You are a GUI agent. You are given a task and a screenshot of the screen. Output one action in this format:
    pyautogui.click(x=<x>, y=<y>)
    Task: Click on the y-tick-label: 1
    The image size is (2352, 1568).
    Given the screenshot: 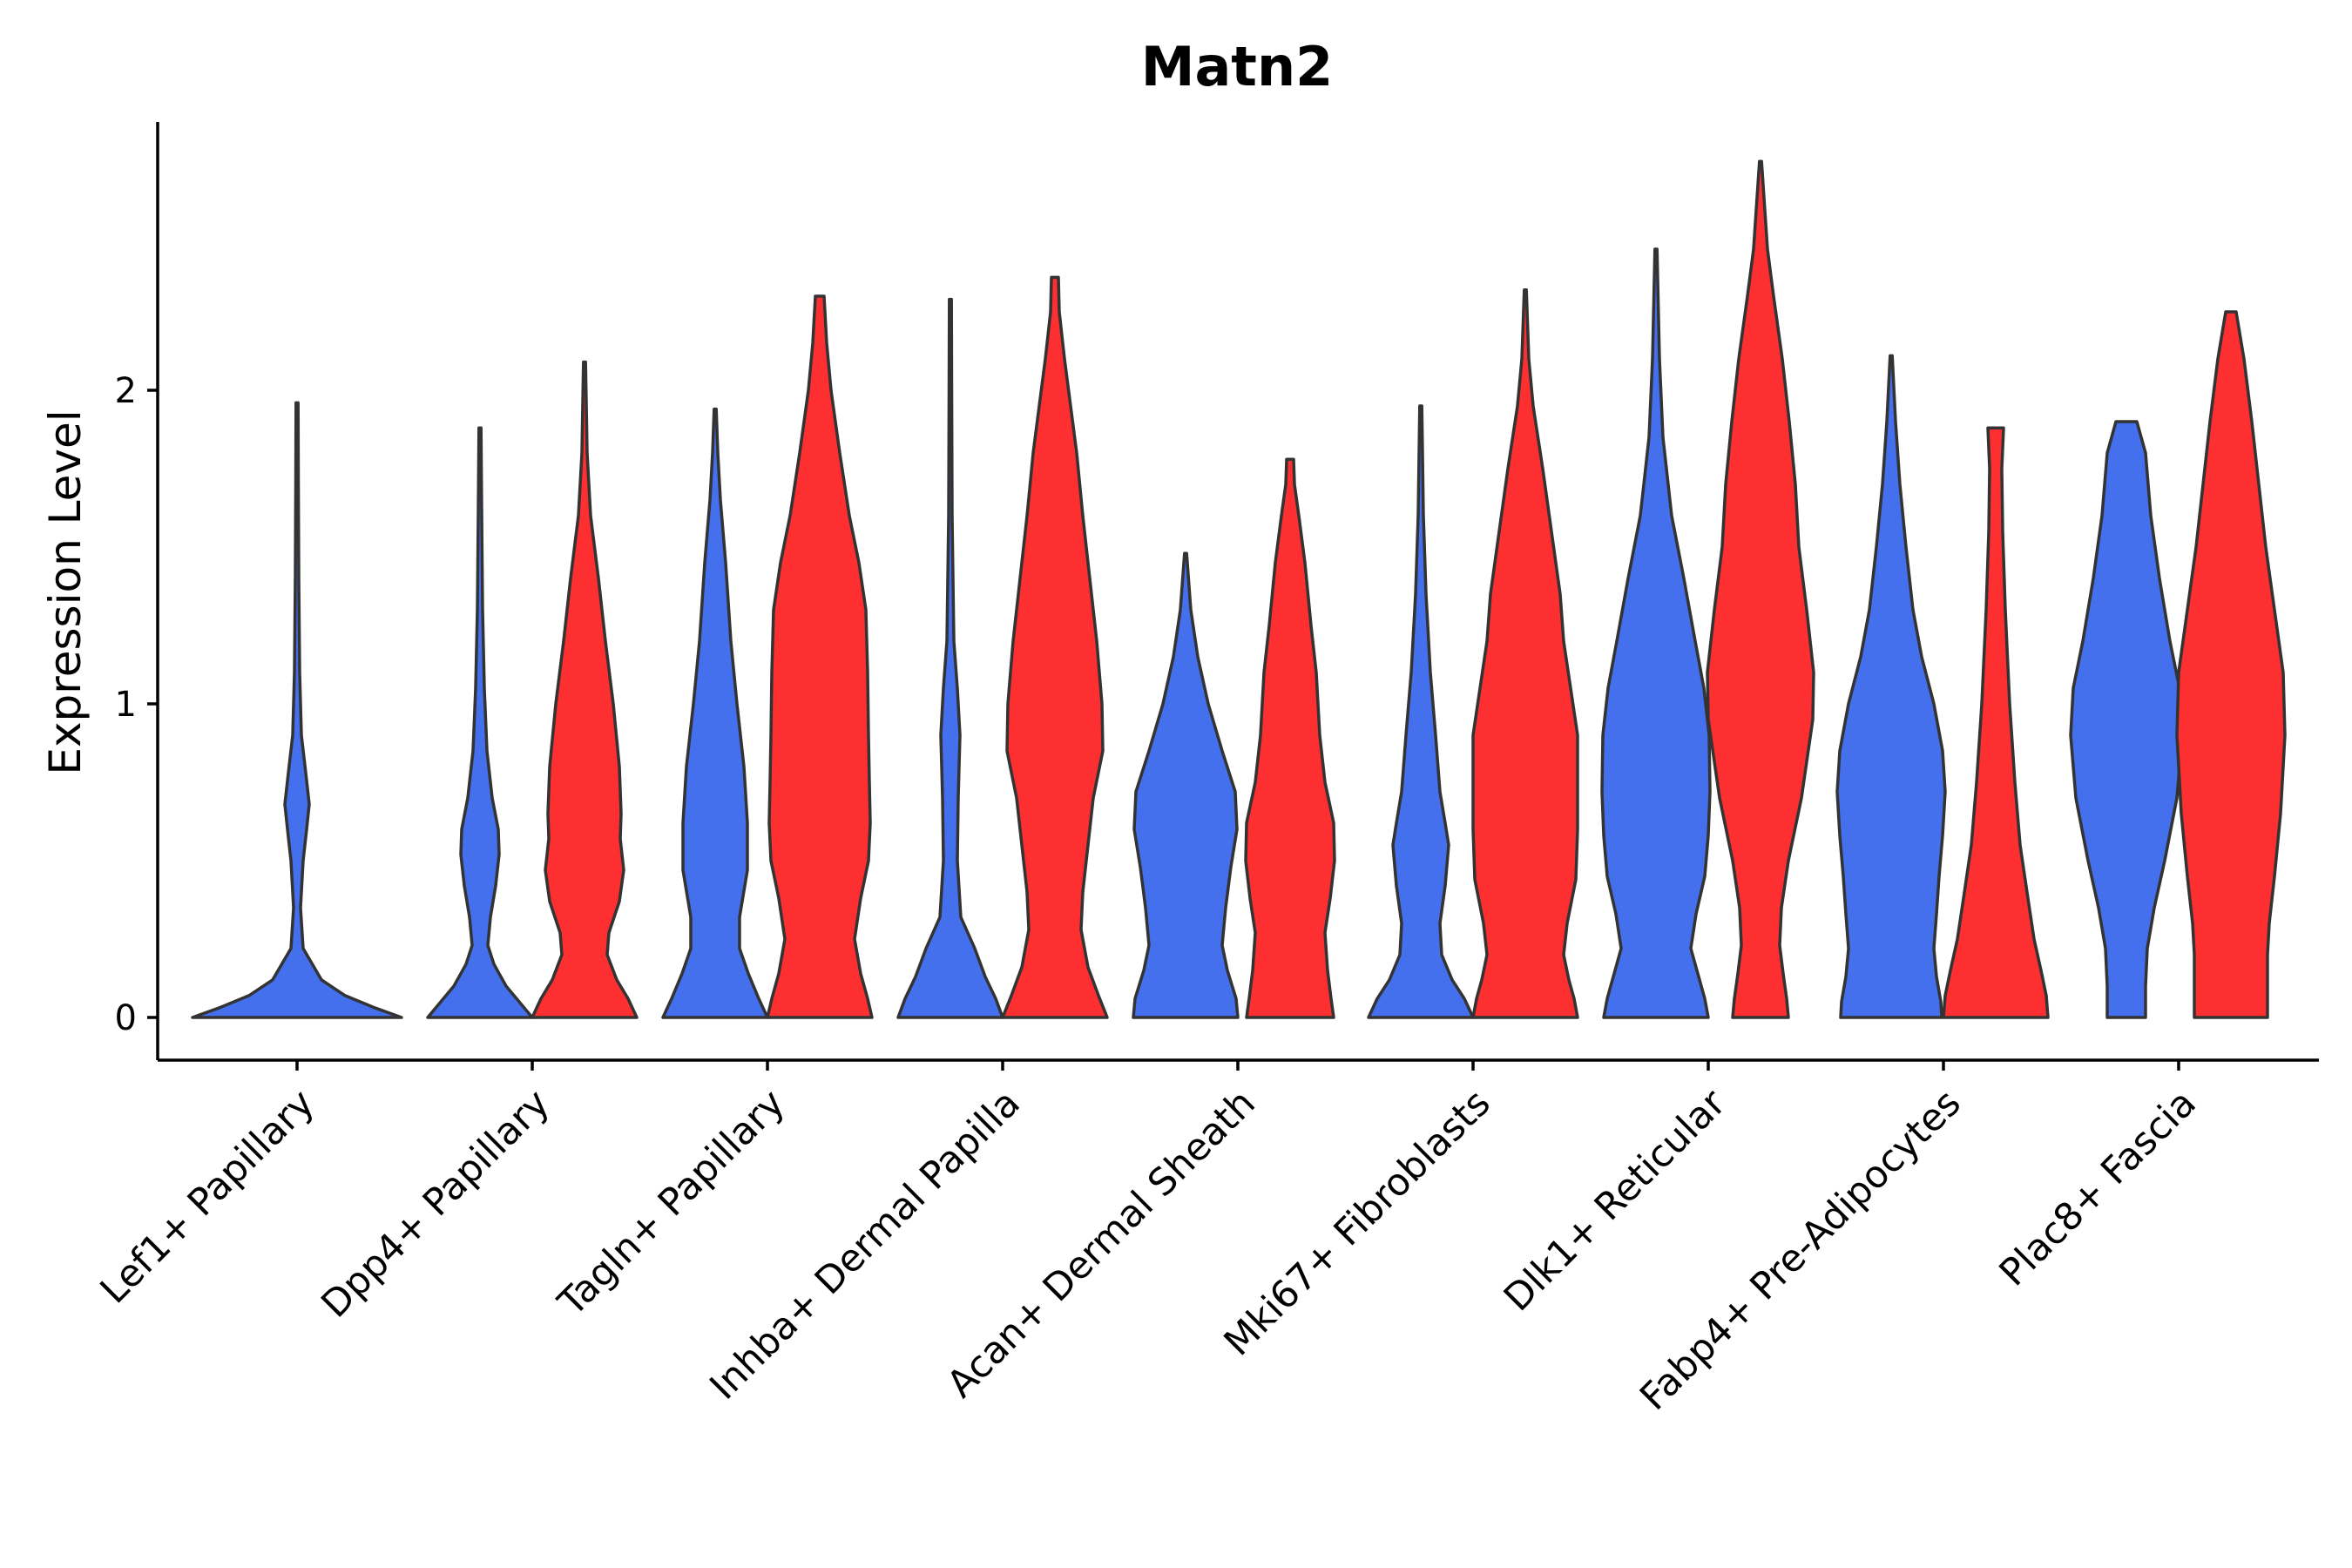 What is the action you would take?
    pyautogui.click(x=126, y=705)
    